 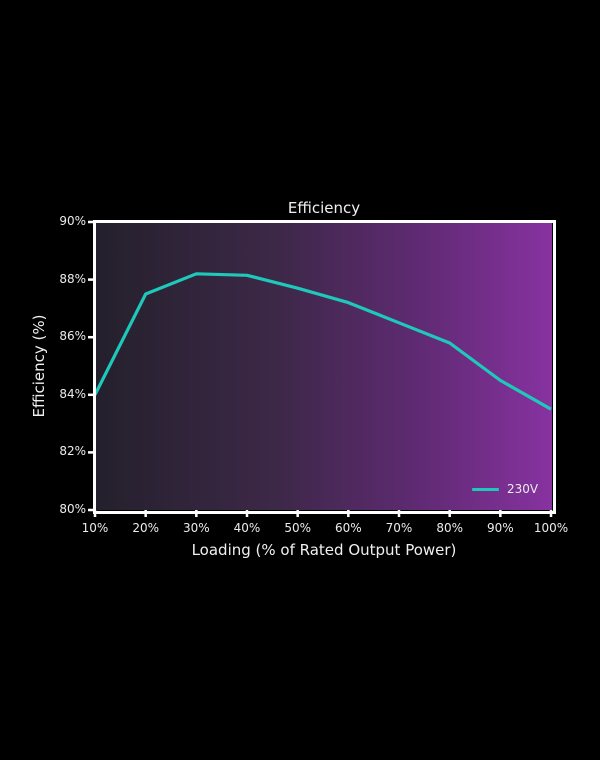 What do you see at coordinates (523, 489) in the screenshot?
I see `legend-label: 230V` at bounding box center [523, 489].